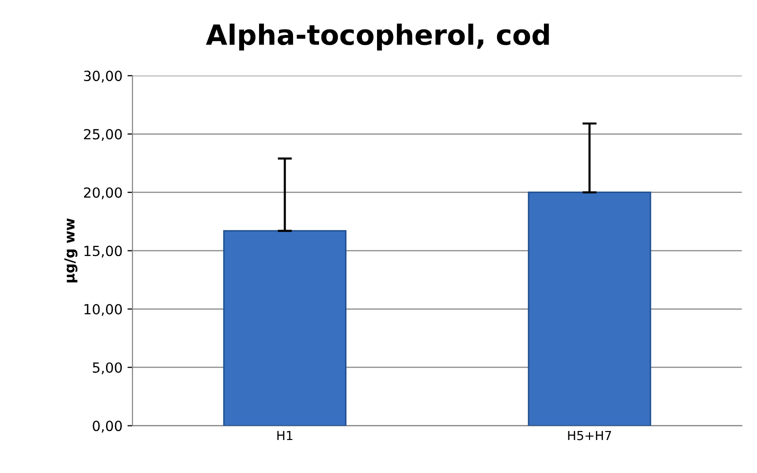  What do you see at coordinates (103, 76) in the screenshot?
I see `y-tick-label: 30,00` at bounding box center [103, 76].